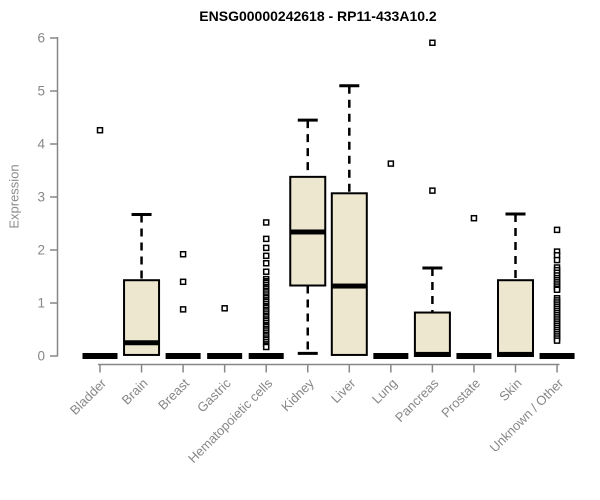 This screenshot has height=500, width=600. What do you see at coordinates (417, 400) in the screenshot?
I see `x-category-label-pancreas: Pancreas` at bounding box center [417, 400].